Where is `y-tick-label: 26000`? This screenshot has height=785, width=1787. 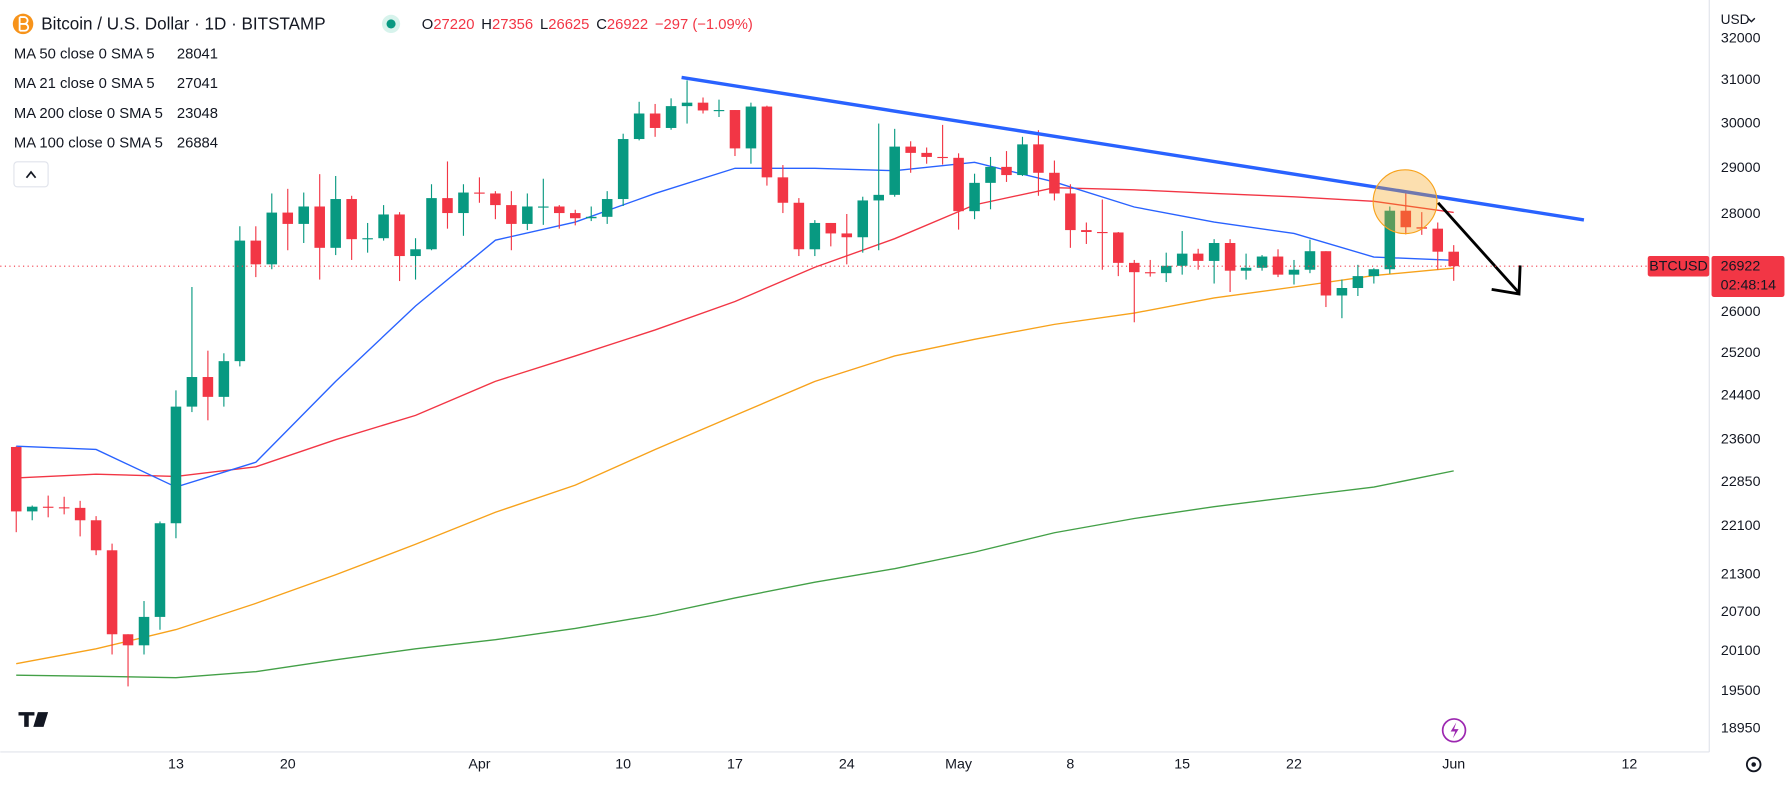 y-tick-label: 26000 is located at coordinates (1741, 312).